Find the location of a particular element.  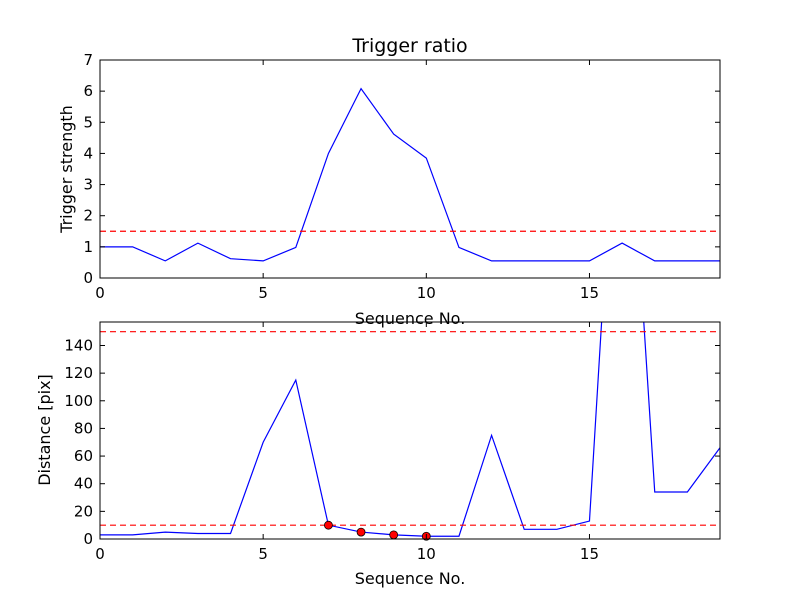

bottom-y-axis-label: Distance [pix] is located at coordinates (44, 430).